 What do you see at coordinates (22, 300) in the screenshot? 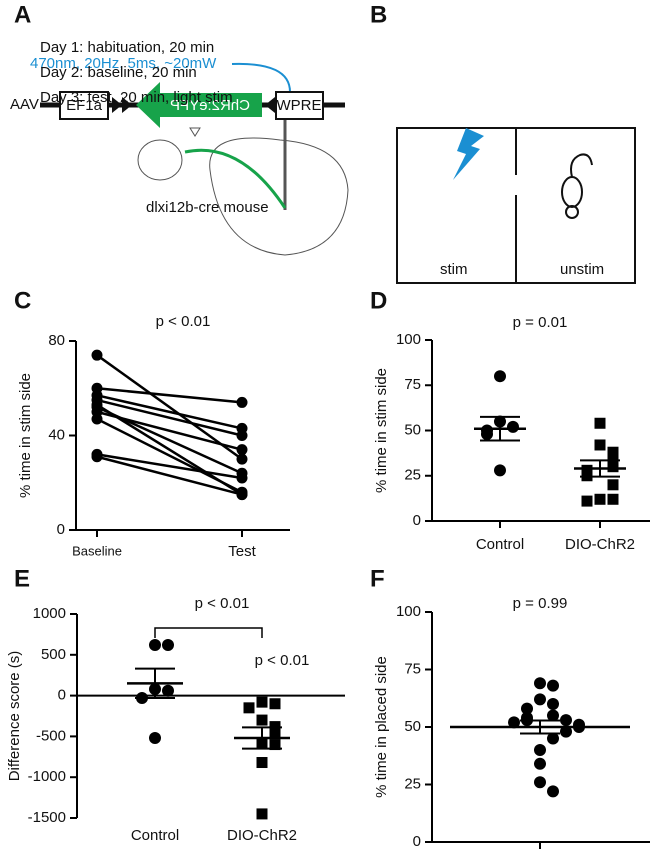
I see `panel-label: C` at bounding box center [22, 300].